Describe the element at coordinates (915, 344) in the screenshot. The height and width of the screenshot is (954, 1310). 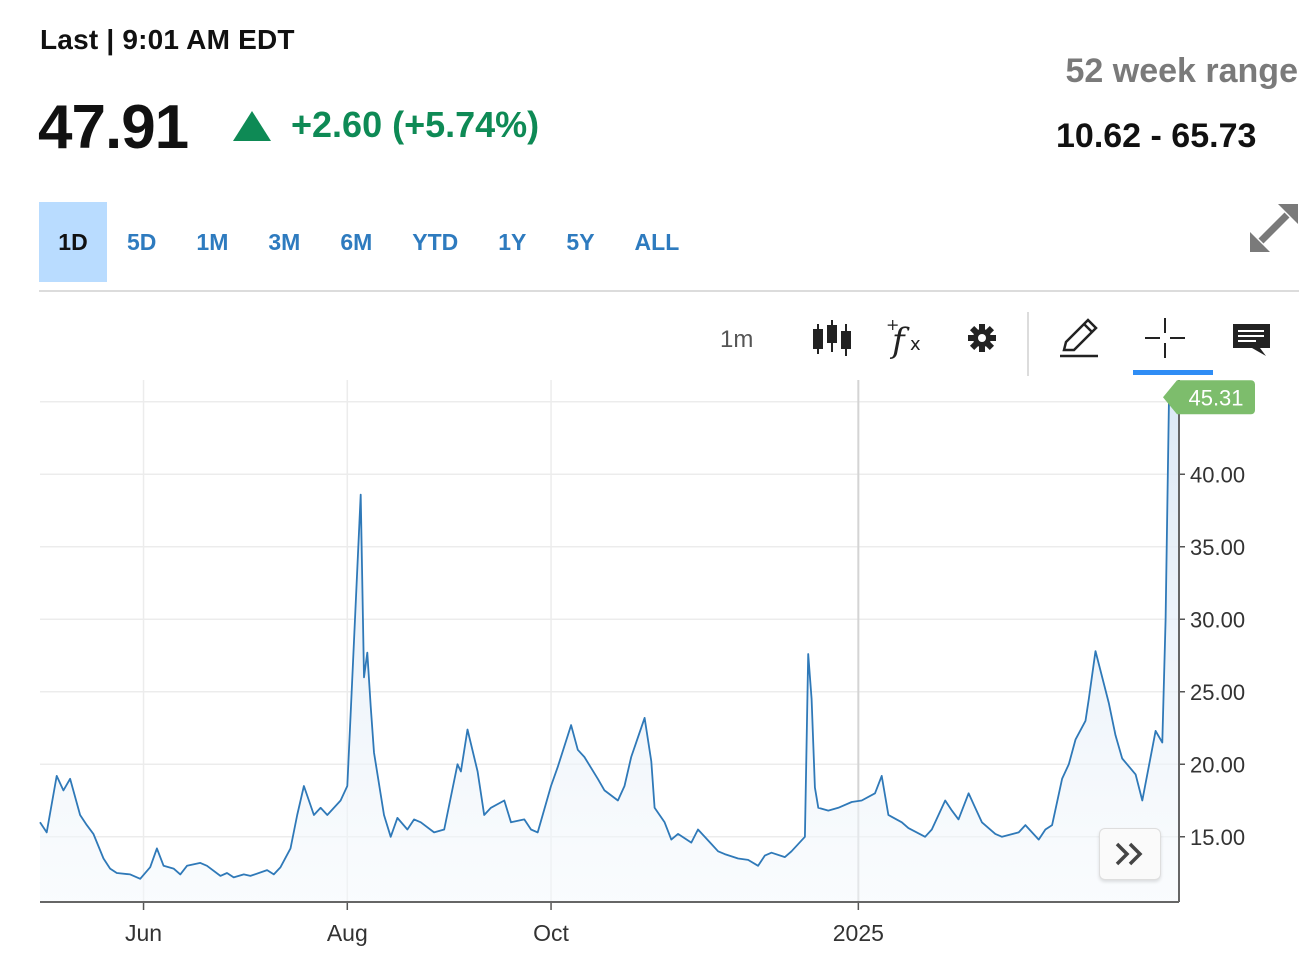
I see `svg-text: x` at that location.